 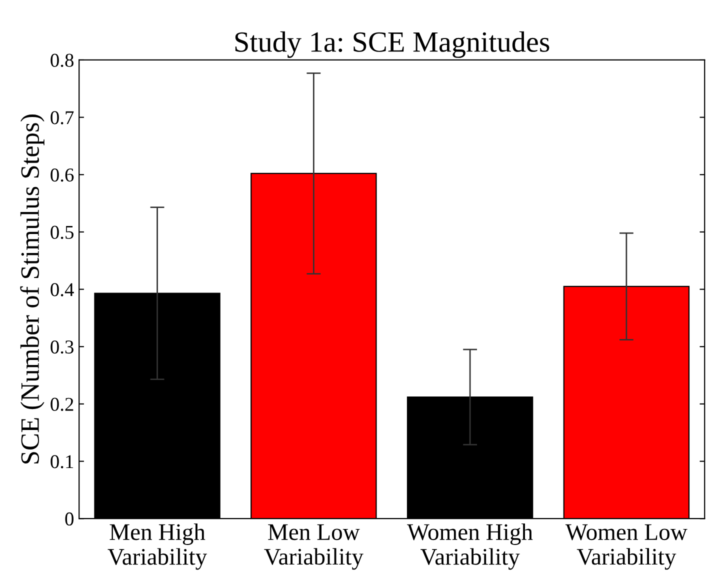 I want to click on y-tick-label: 0.3, so click(x=62, y=347).